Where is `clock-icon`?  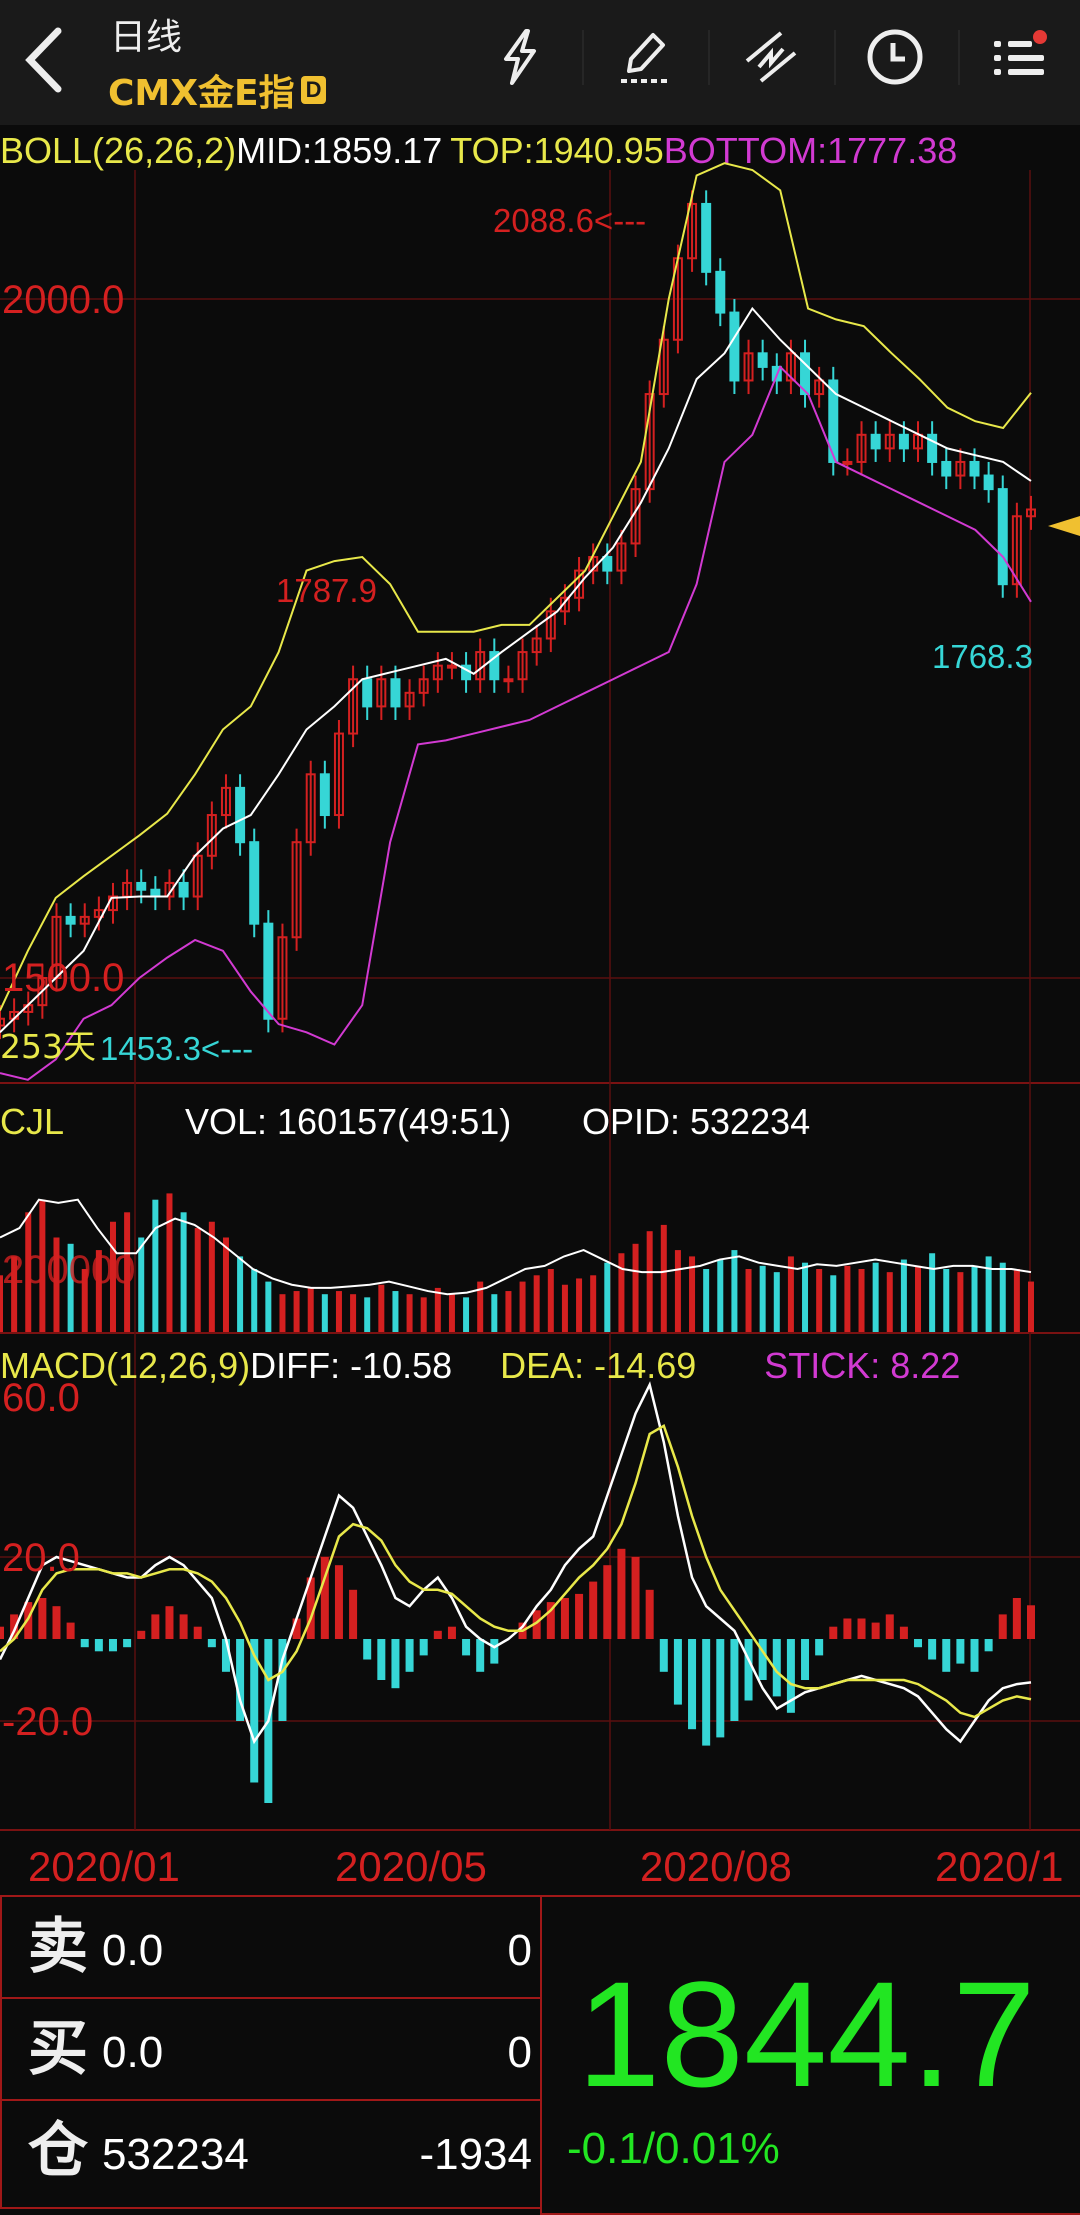
clock-icon is located at coordinates (895, 57).